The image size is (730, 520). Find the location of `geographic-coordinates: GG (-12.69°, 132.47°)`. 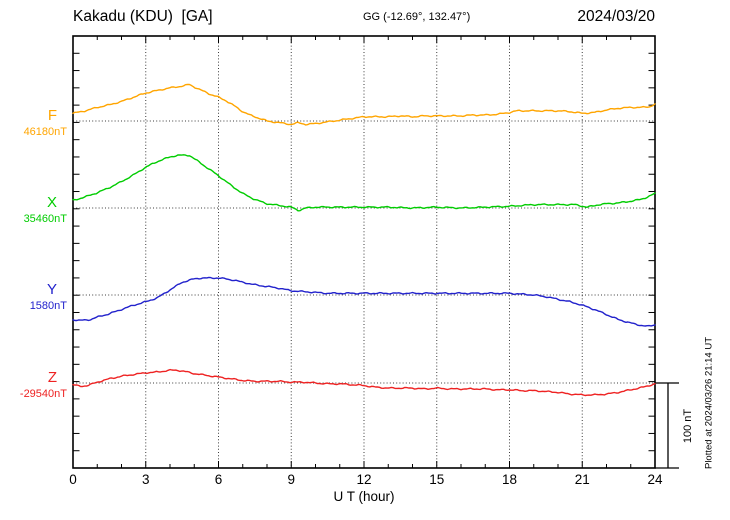

geographic-coordinates: GG (-12.69°, 132.47°) is located at coordinates (417, 17).